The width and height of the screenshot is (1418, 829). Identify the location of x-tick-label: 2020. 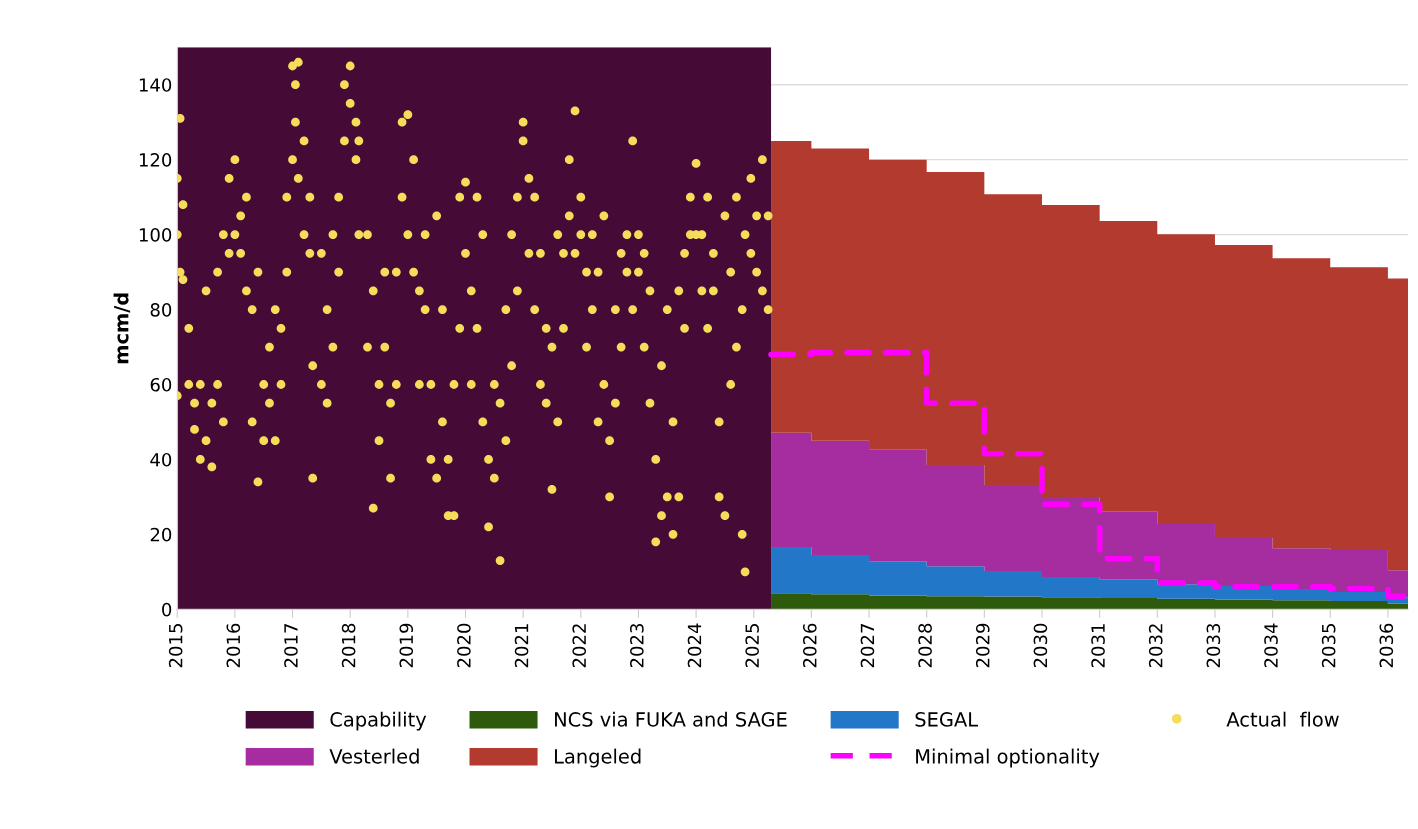
(464, 645).